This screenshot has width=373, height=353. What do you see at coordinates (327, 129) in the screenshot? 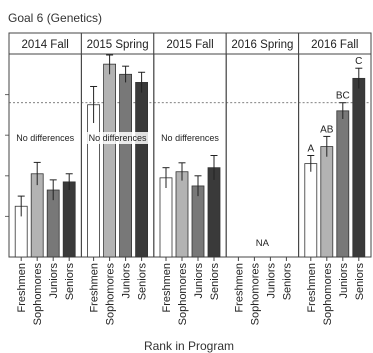
I see `significance-letter: AB` at bounding box center [327, 129].